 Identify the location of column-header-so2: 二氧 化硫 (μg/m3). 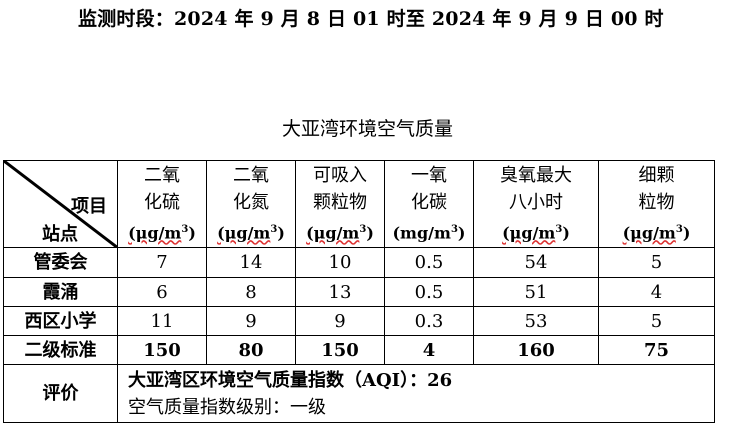
(162, 204).